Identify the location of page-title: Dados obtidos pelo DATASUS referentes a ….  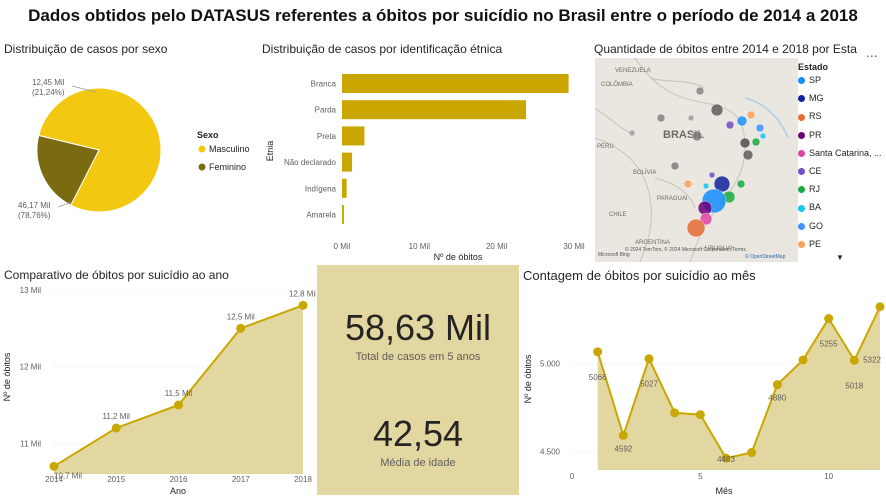
(443, 15).